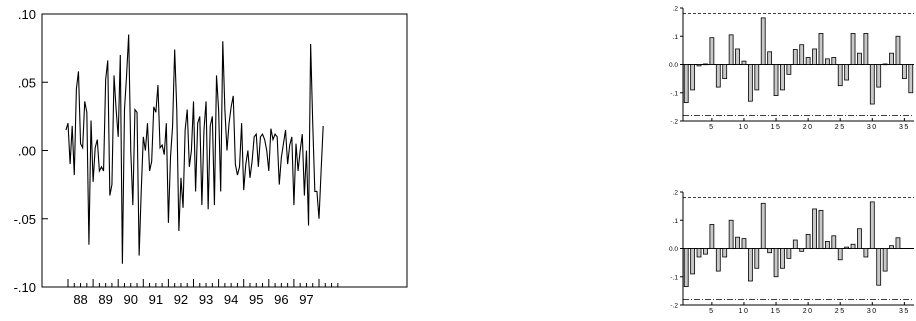  I want to click on x-tick-label: 97, so click(306, 299).